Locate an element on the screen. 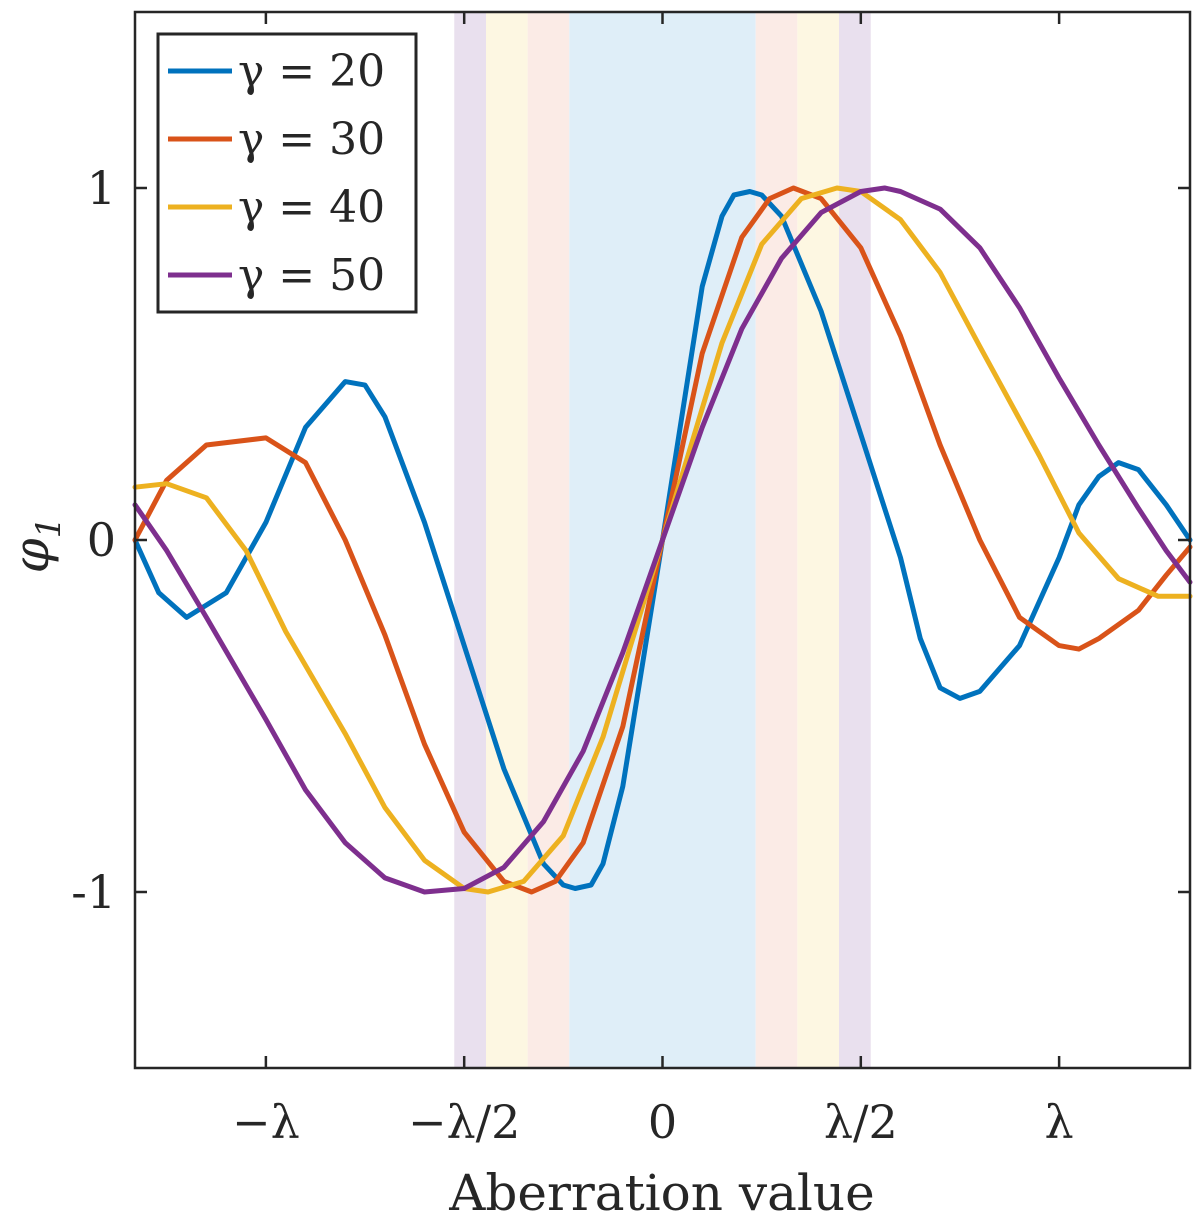 The height and width of the screenshot is (1225, 1200). legend-label-gamma-50: γ = 50 is located at coordinates (311, 275).